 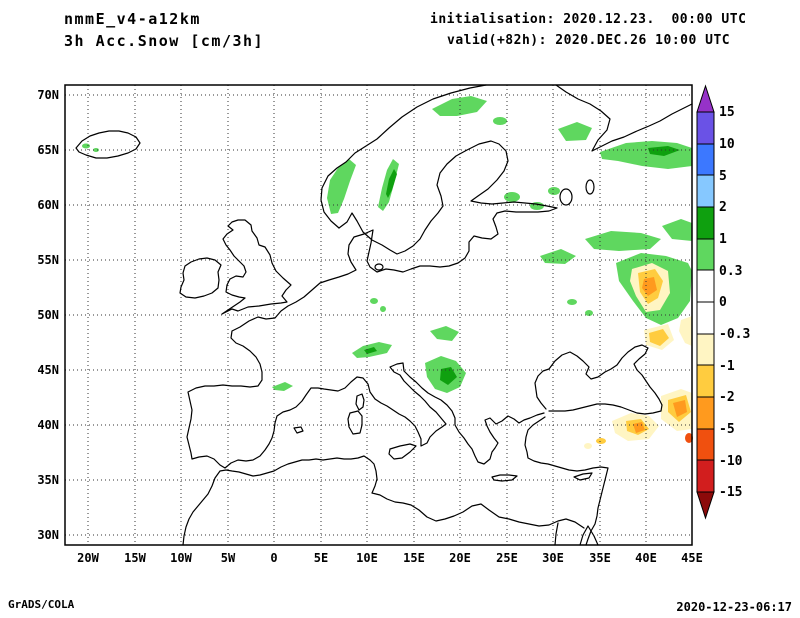 What do you see at coordinates (727, 397) in the screenshot?
I see `colorbar-tick-label: -2` at bounding box center [727, 397].